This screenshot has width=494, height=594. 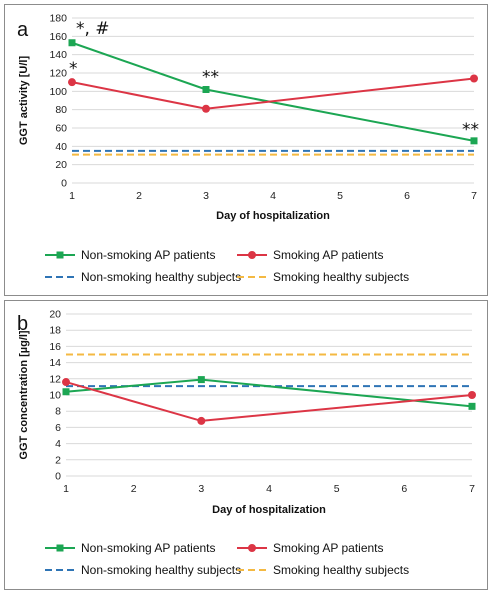 What do you see at coordinates (61, 129) in the screenshot?
I see `y-tick-label: 60` at bounding box center [61, 129].